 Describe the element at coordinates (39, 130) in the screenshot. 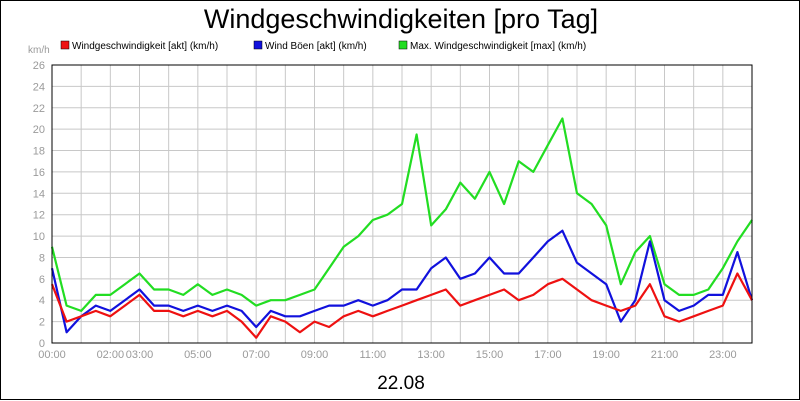

I see `y-tick-label: 20` at that location.